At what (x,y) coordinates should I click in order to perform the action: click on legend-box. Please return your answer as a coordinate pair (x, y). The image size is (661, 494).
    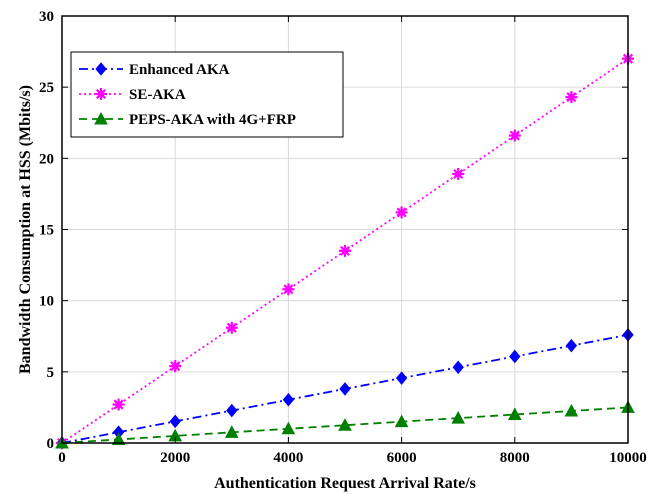
    Looking at the image, I should click on (207, 94).